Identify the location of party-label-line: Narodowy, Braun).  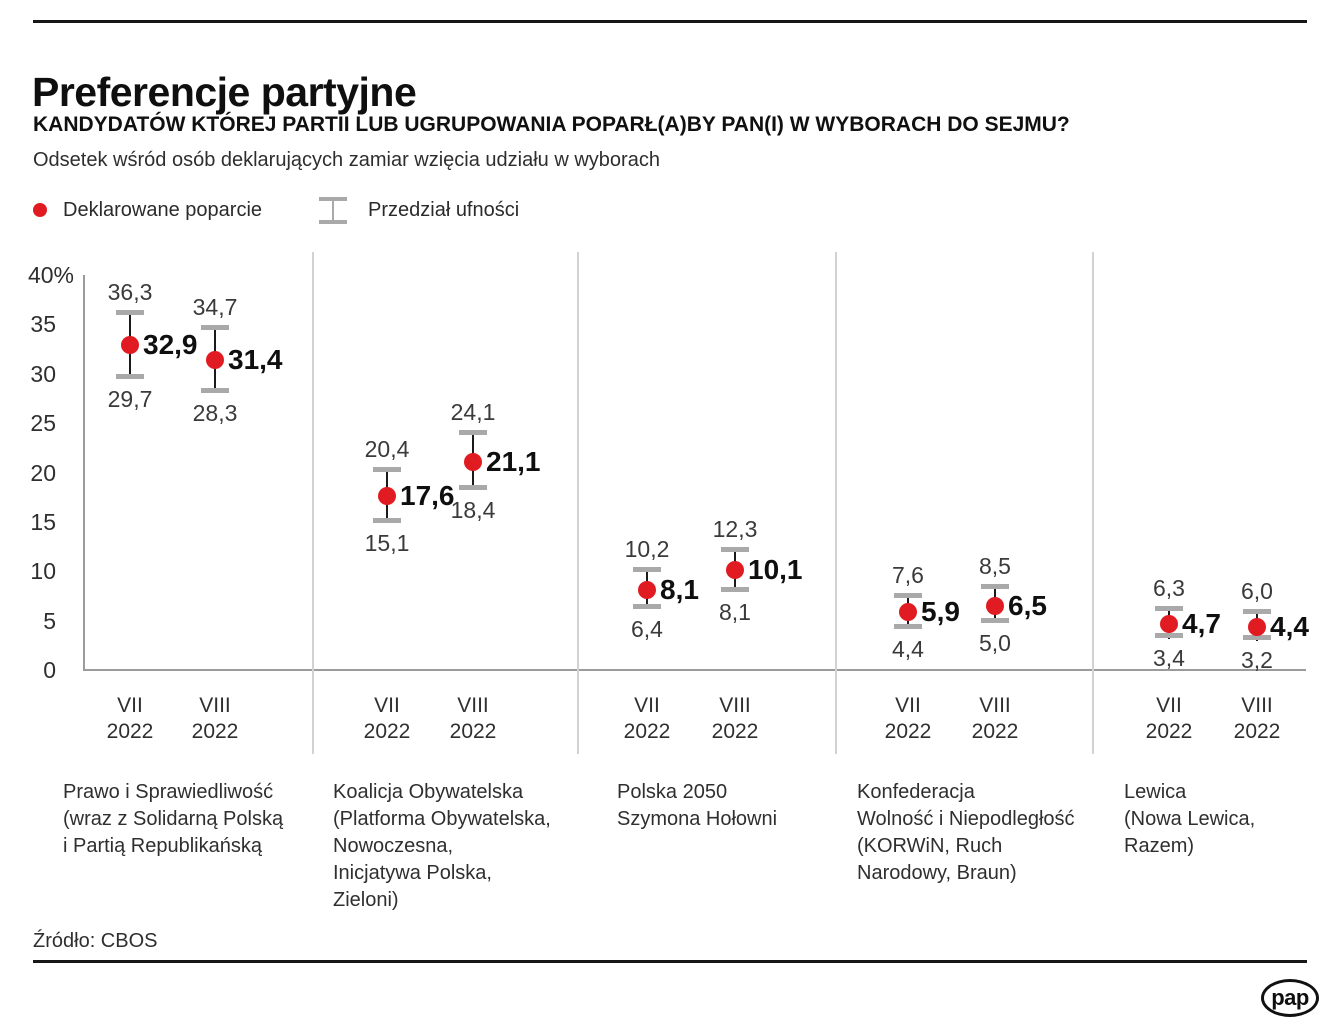
(937, 873).